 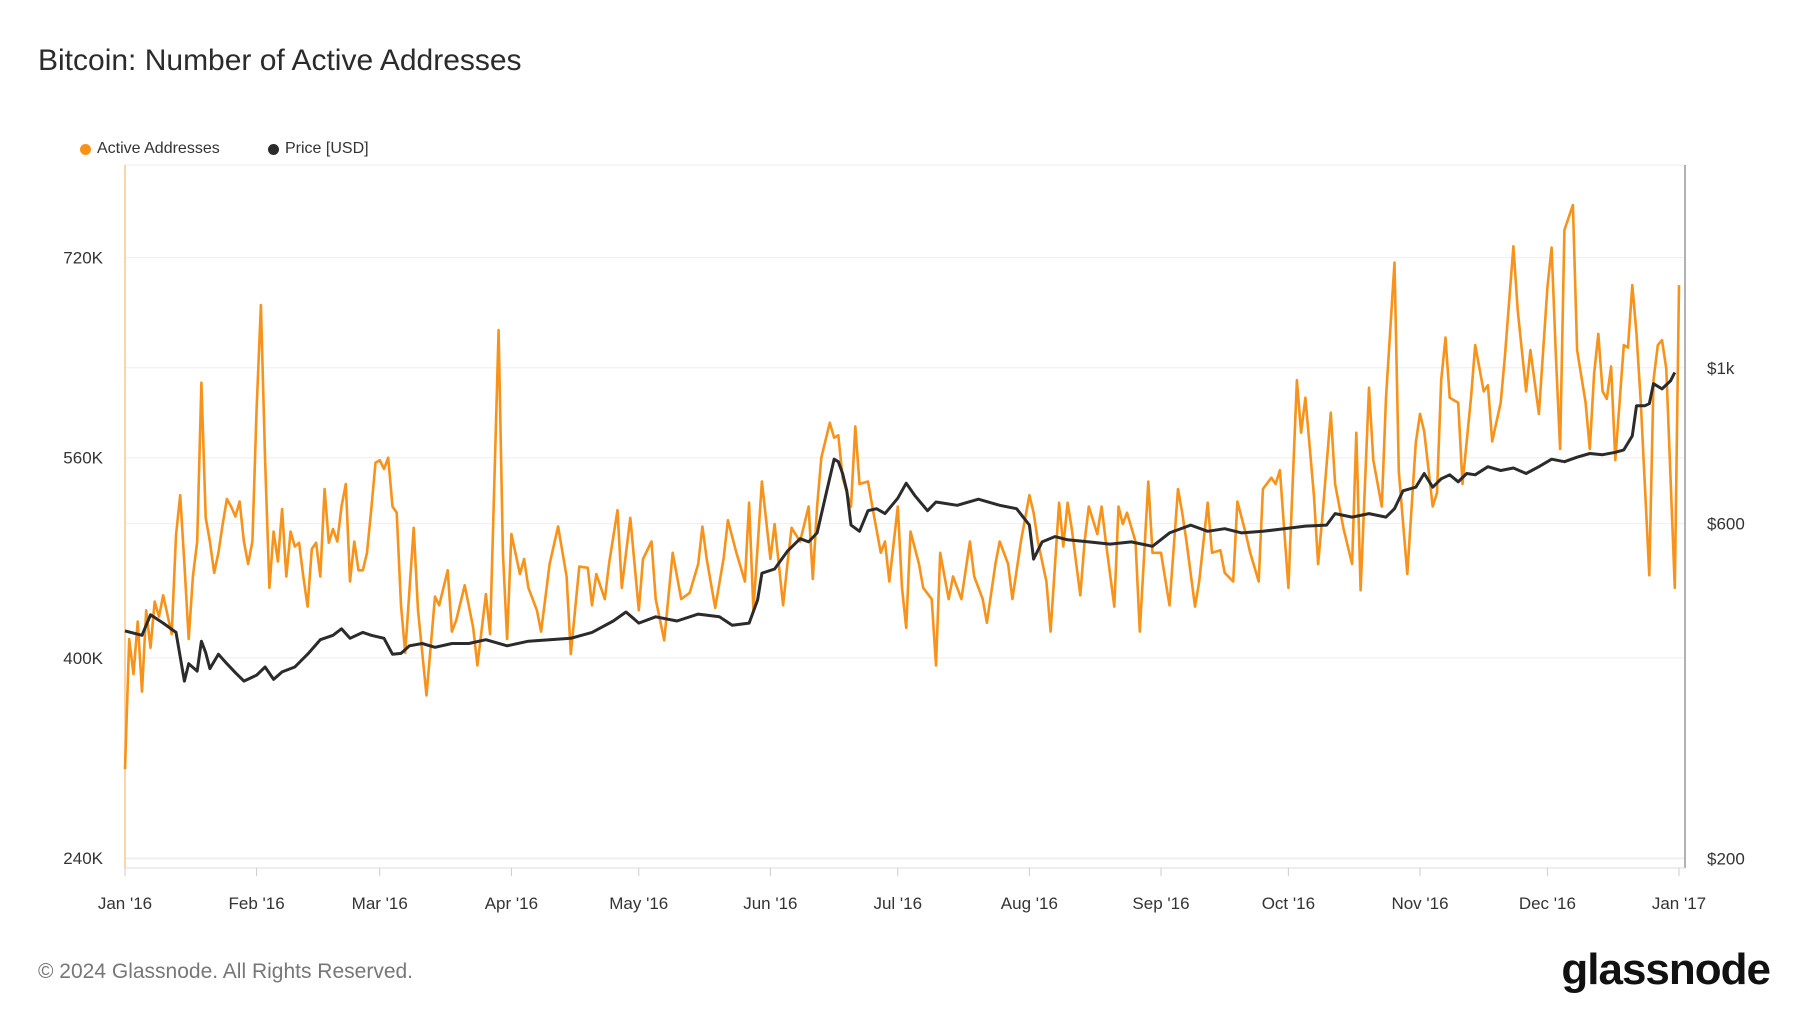 What do you see at coordinates (897, 903) in the screenshot?
I see `x-tick-label: Jul '16` at bounding box center [897, 903].